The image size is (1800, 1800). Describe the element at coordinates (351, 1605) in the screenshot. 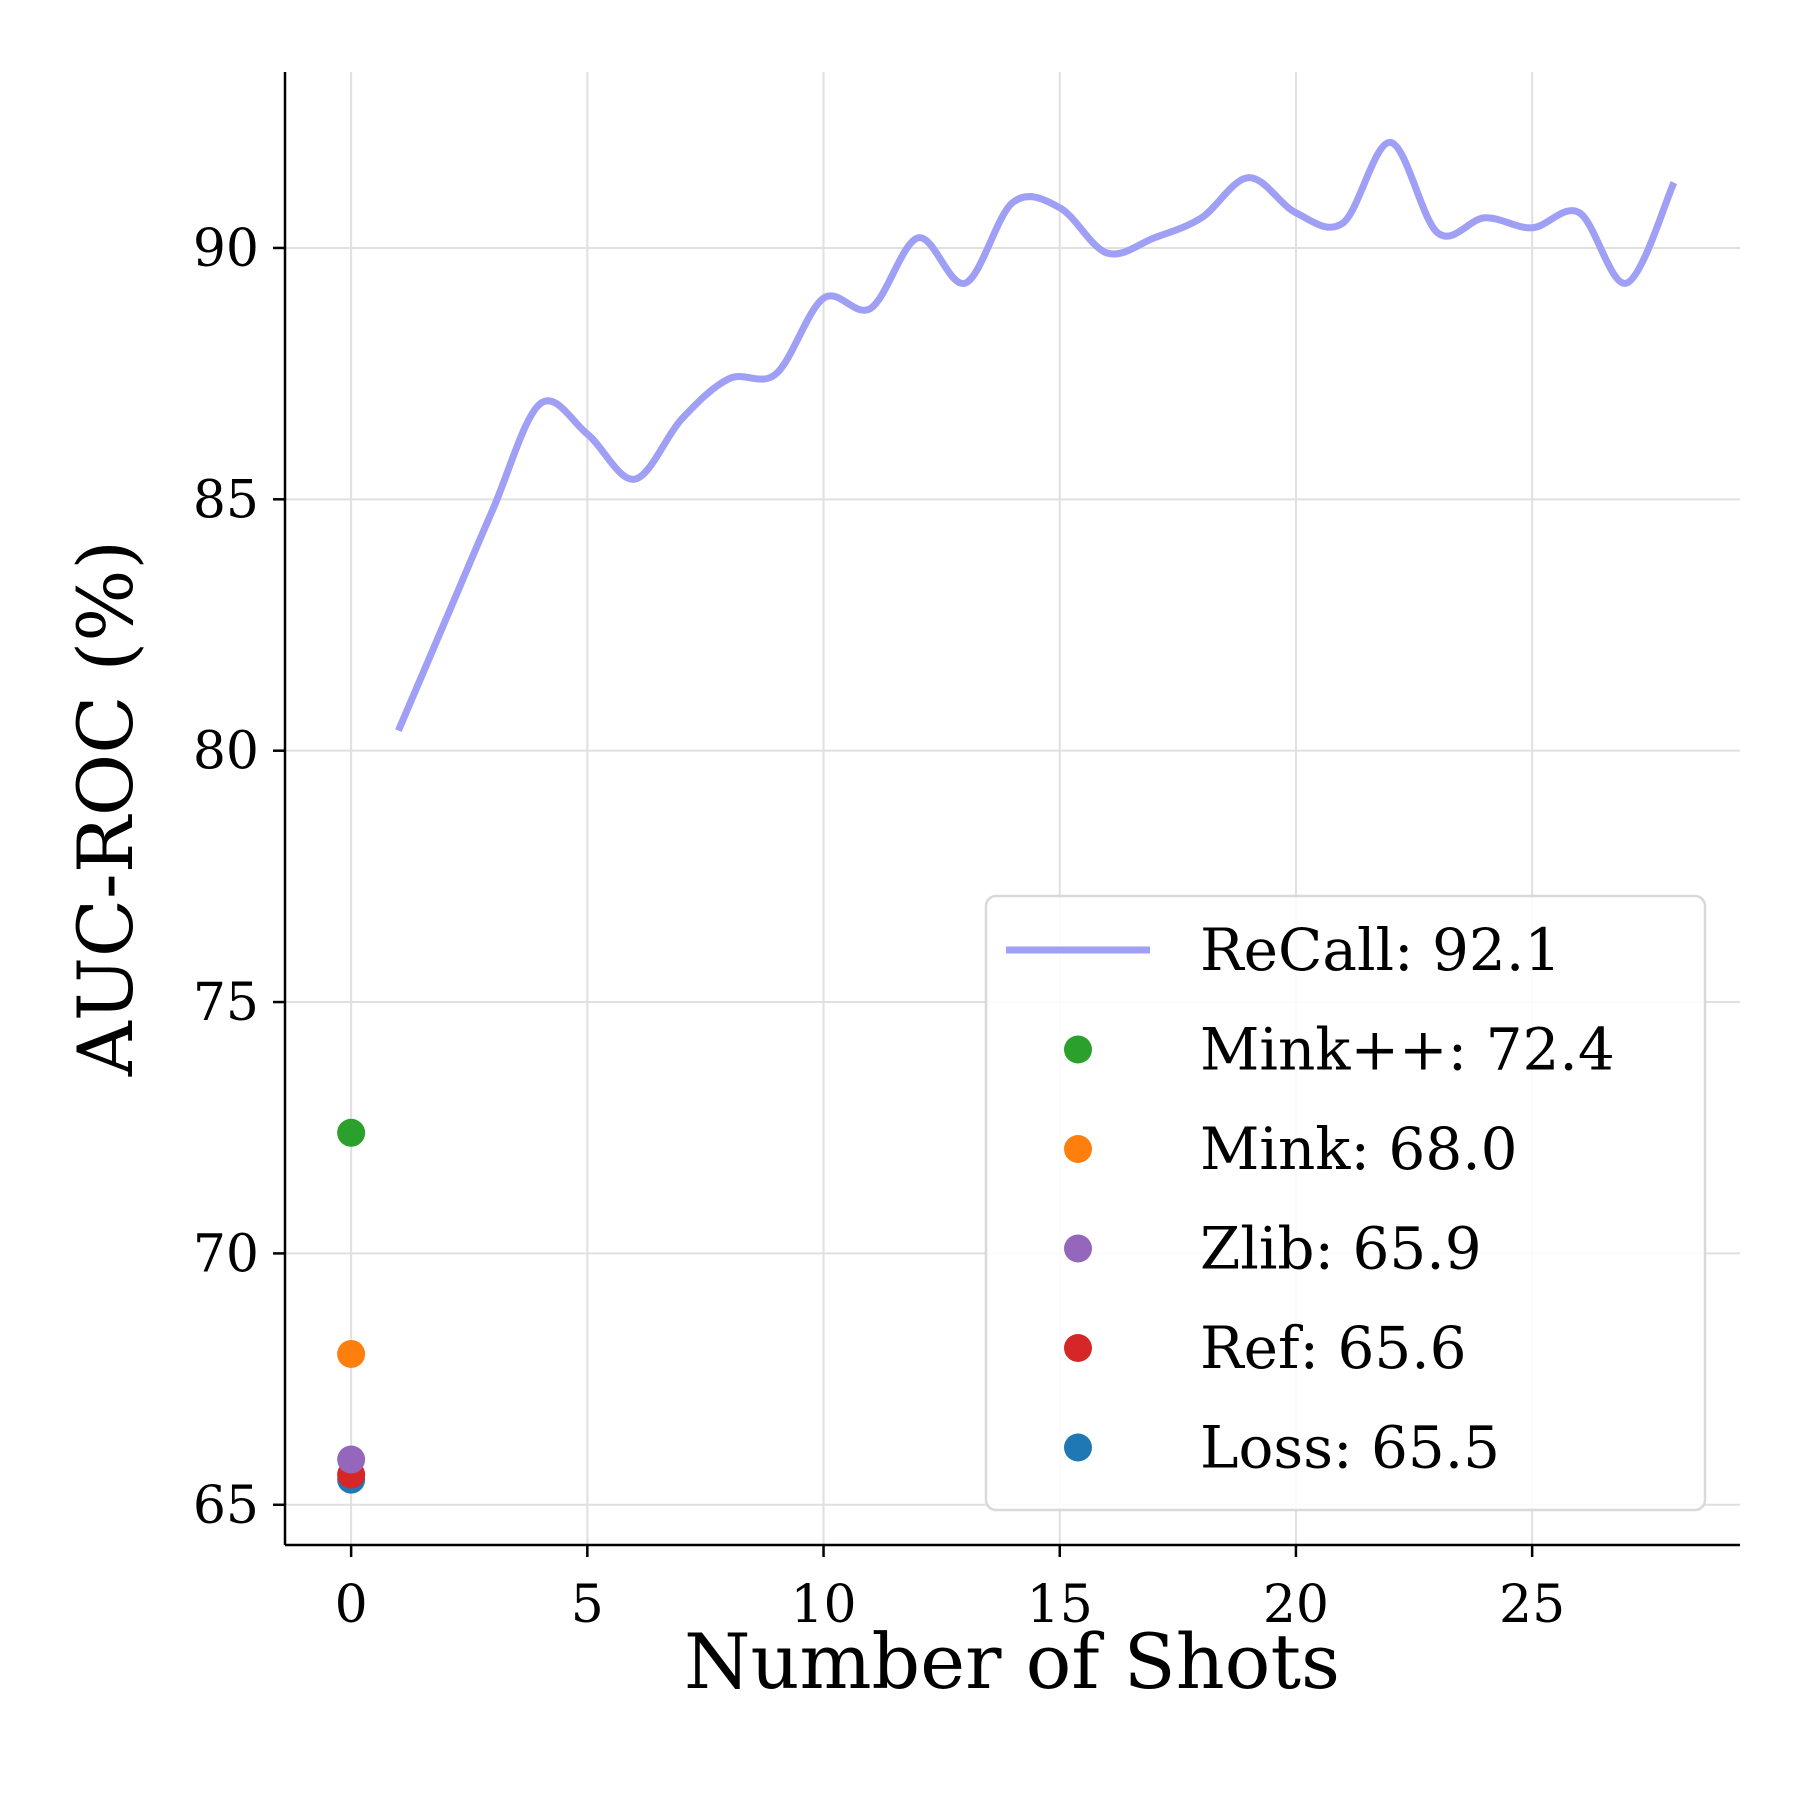

I see `x-tick-label: 0` at that location.